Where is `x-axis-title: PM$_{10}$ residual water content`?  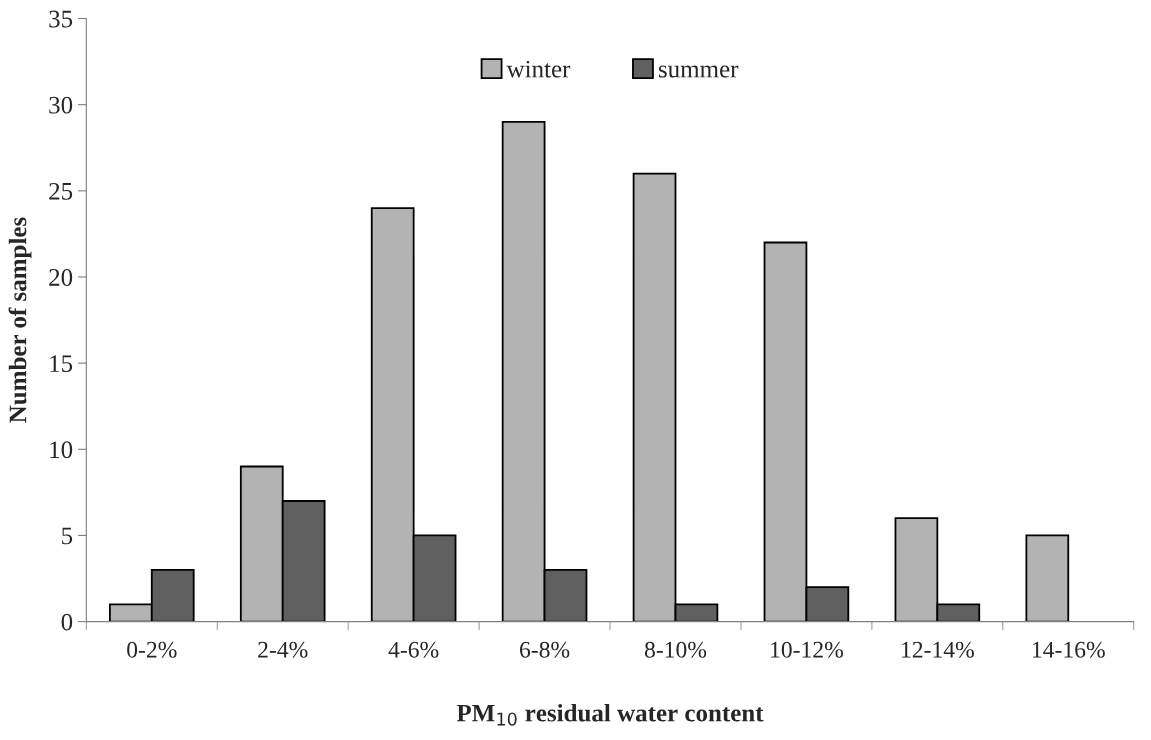 x-axis-title: PM$_{10}$ residual water content is located at coordinates (610, 714).